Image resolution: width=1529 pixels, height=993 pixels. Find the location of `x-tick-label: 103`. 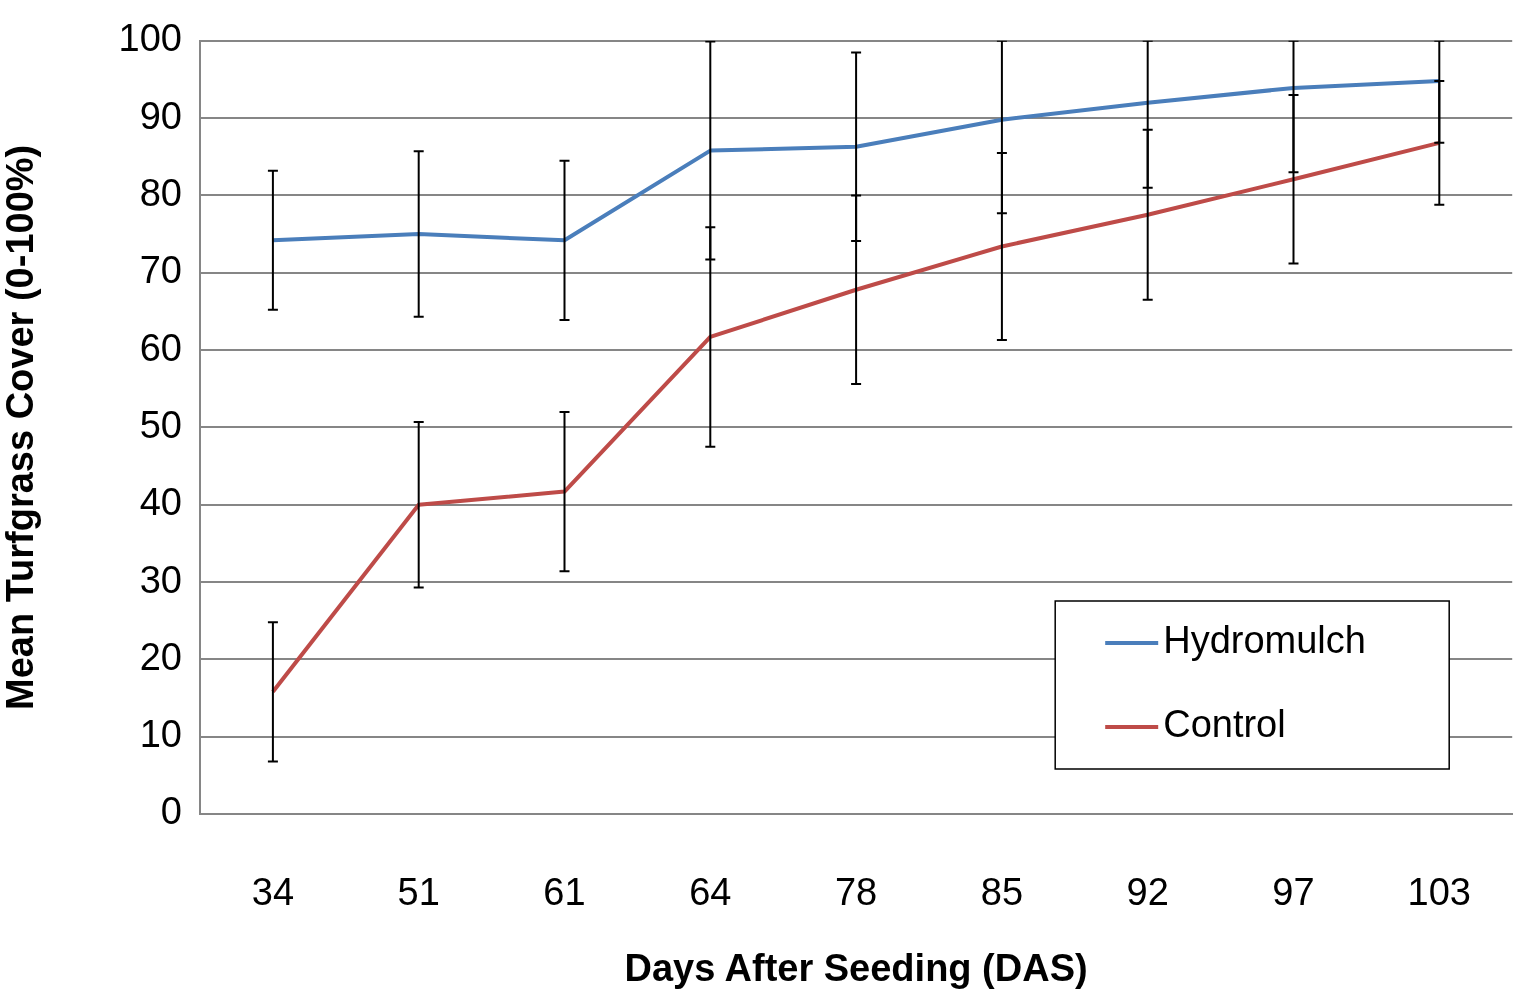

x-tick-label: 103 is located at coordinates (1439, 892).